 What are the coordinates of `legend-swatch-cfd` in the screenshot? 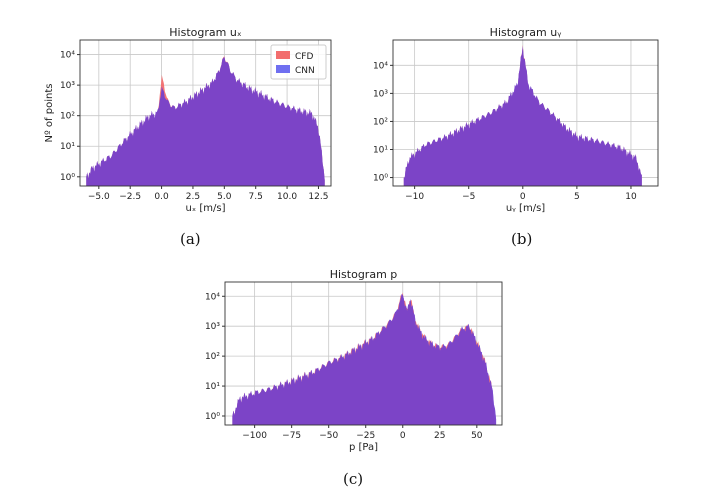 It's located at (283, 55).